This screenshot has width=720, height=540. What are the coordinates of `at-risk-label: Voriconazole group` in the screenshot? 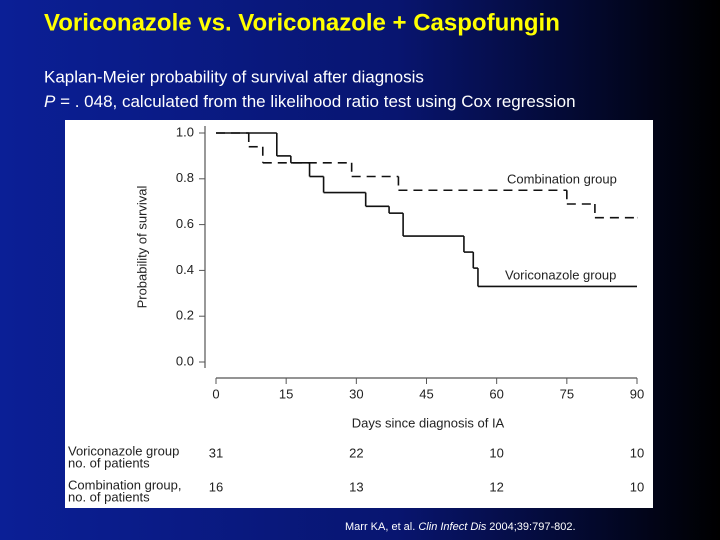 It's located at (123, 450).